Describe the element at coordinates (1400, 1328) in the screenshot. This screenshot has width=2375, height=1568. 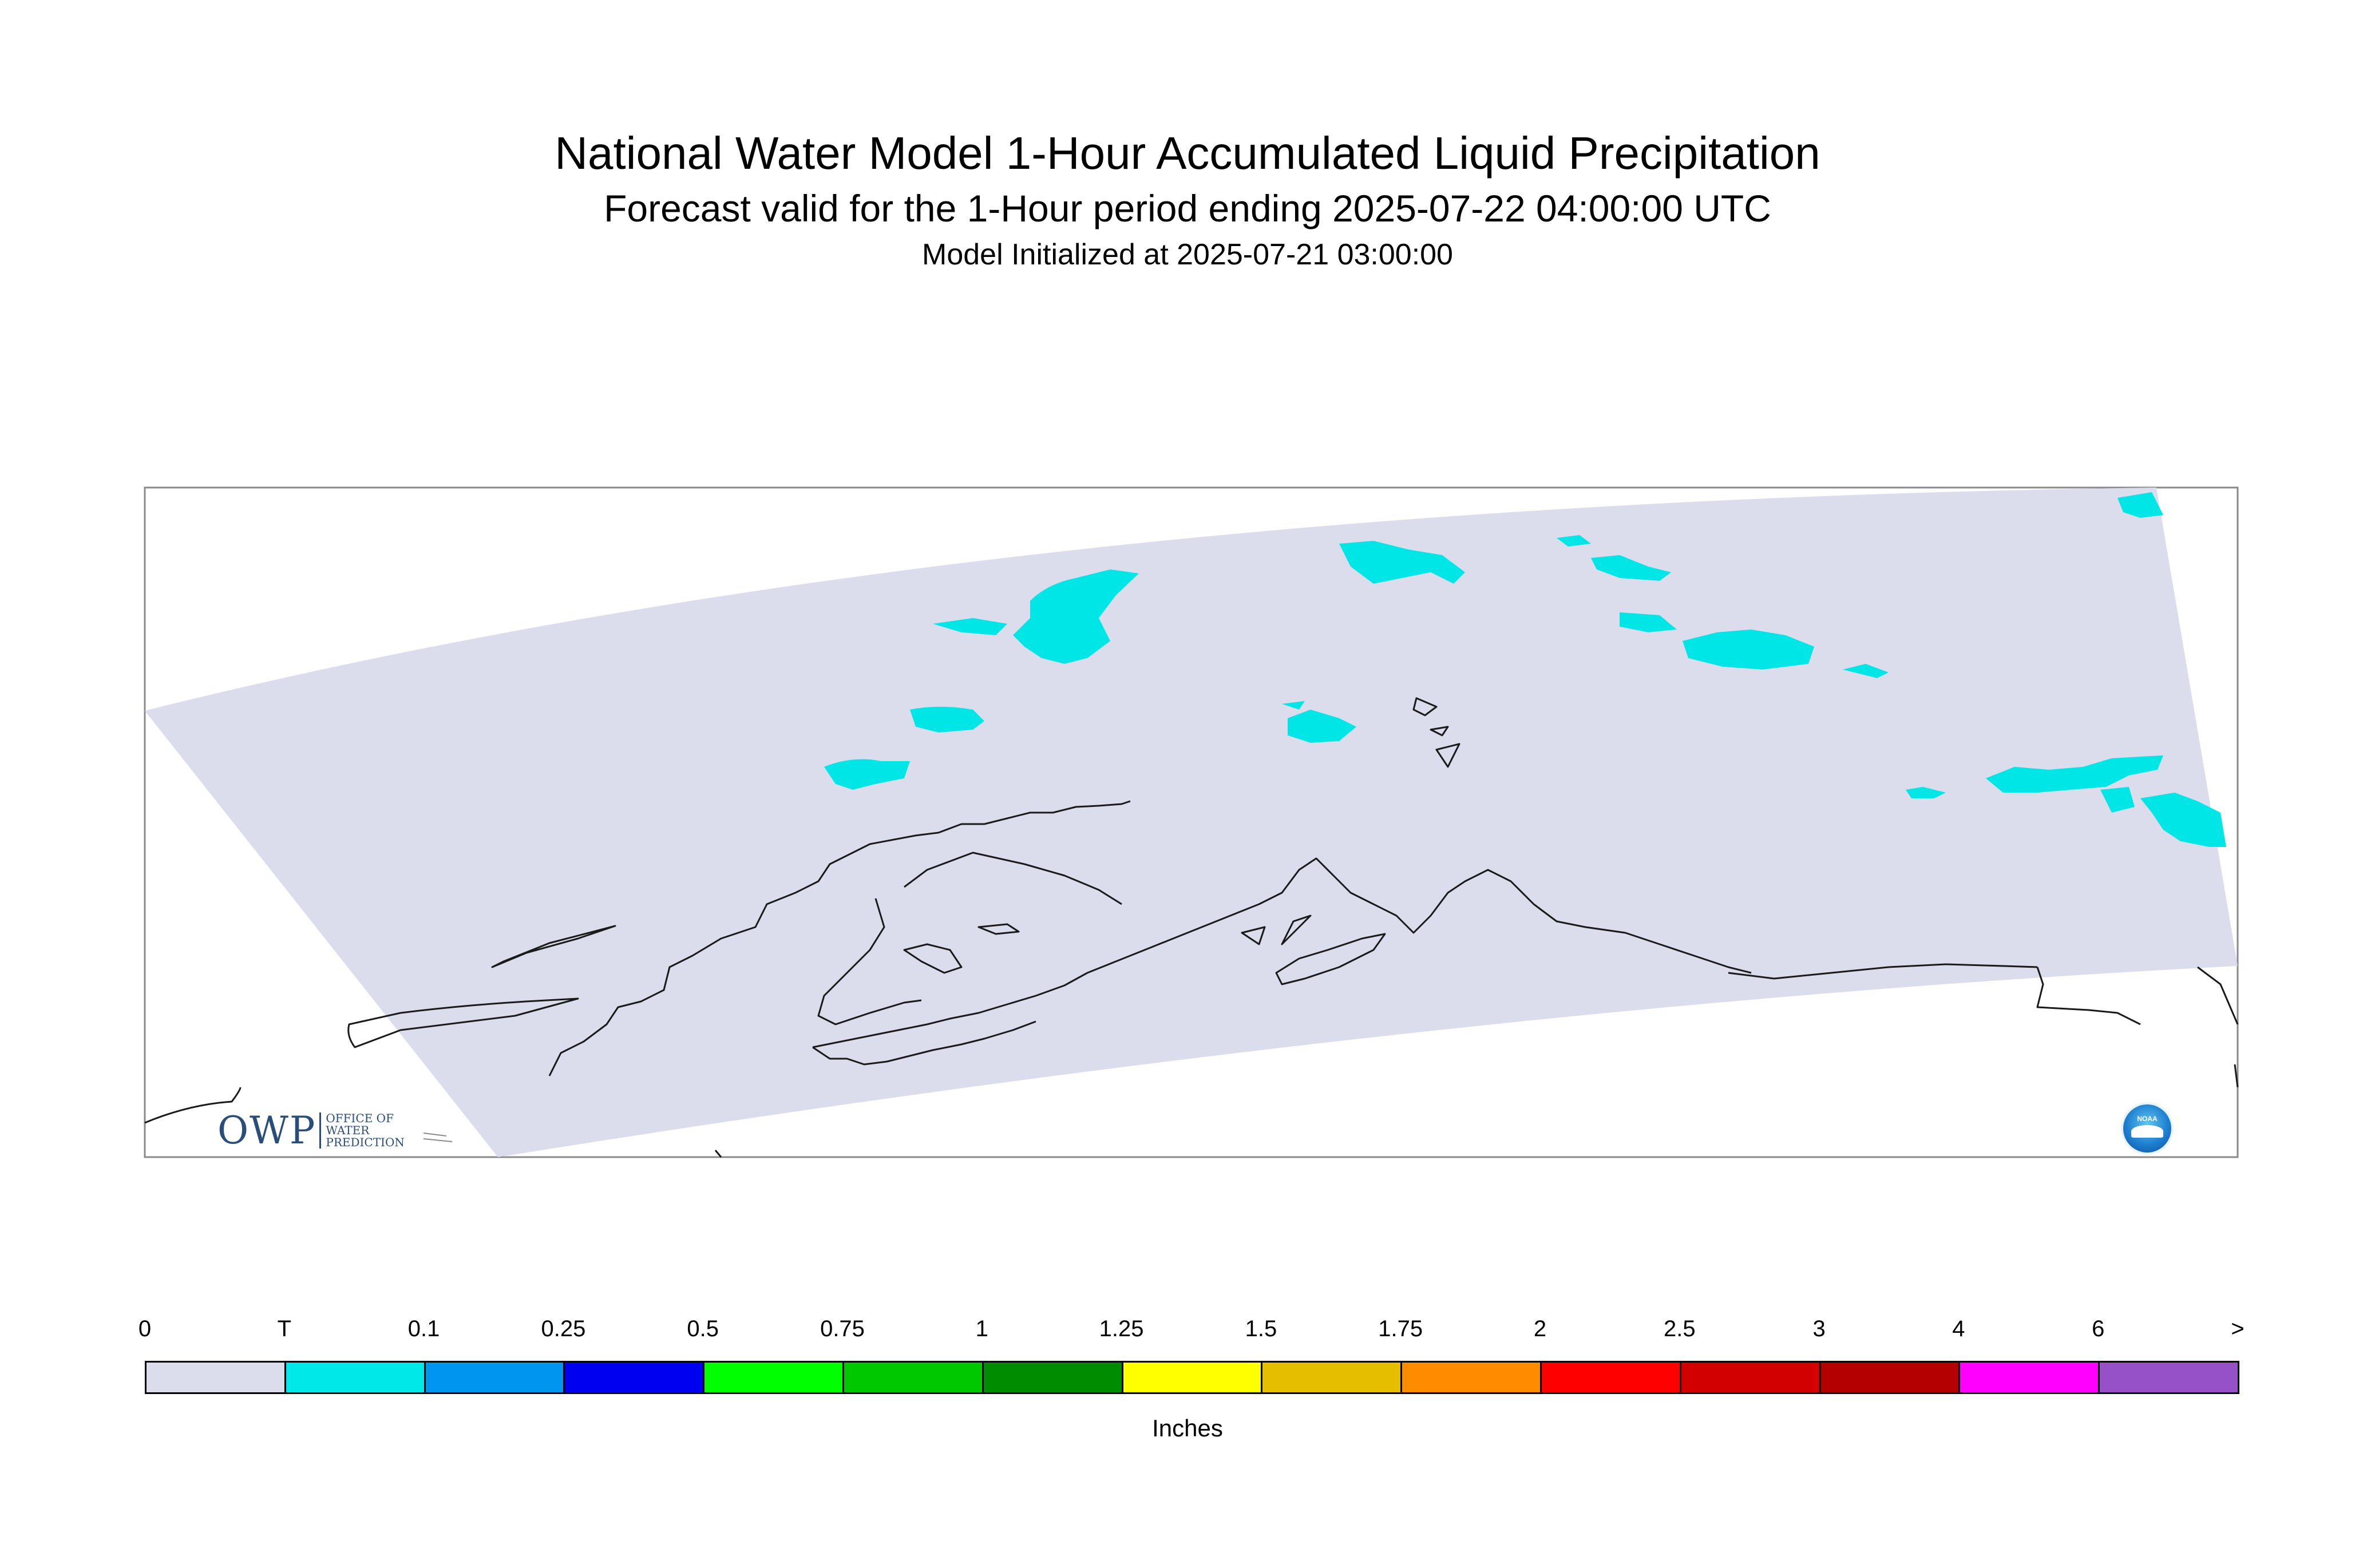
I see `colorbar-tick-label: 1.75` at that location.